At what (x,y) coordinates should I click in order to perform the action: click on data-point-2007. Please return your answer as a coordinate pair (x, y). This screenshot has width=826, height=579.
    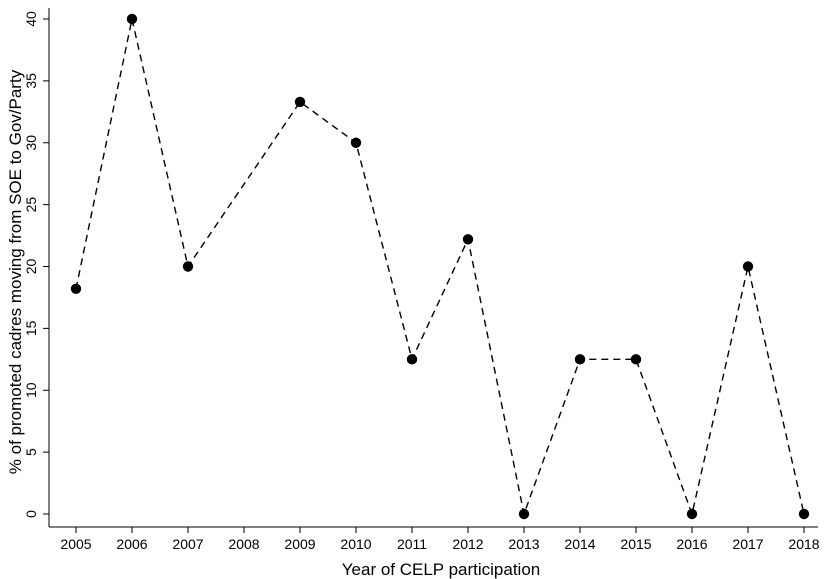
    Looking at the image, I should click on (188, 266).